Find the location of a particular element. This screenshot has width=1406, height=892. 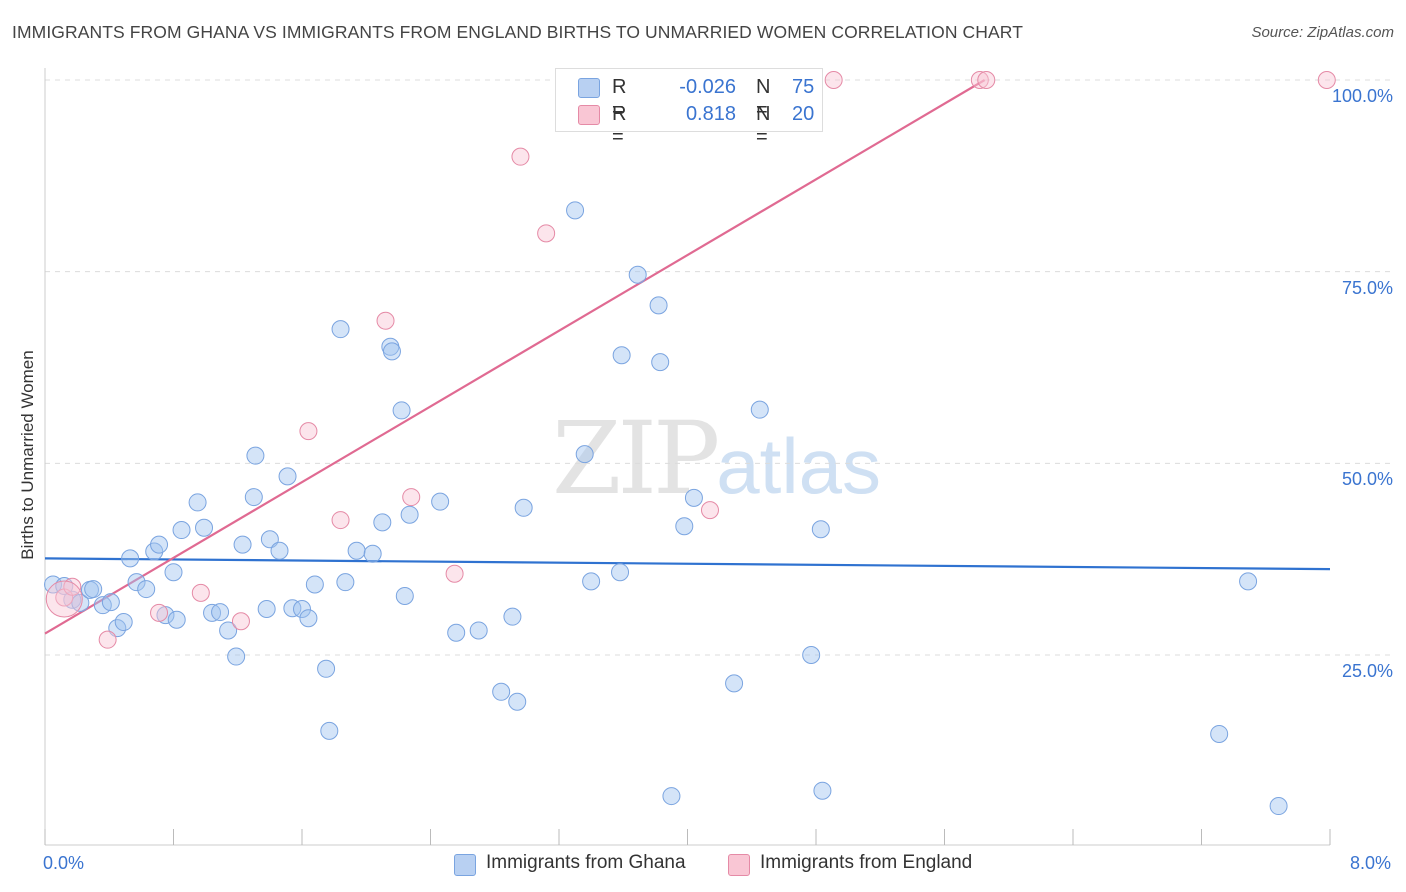

legend-label-ghana: Immigrants from Ghana is located at coordinates (586, 862).